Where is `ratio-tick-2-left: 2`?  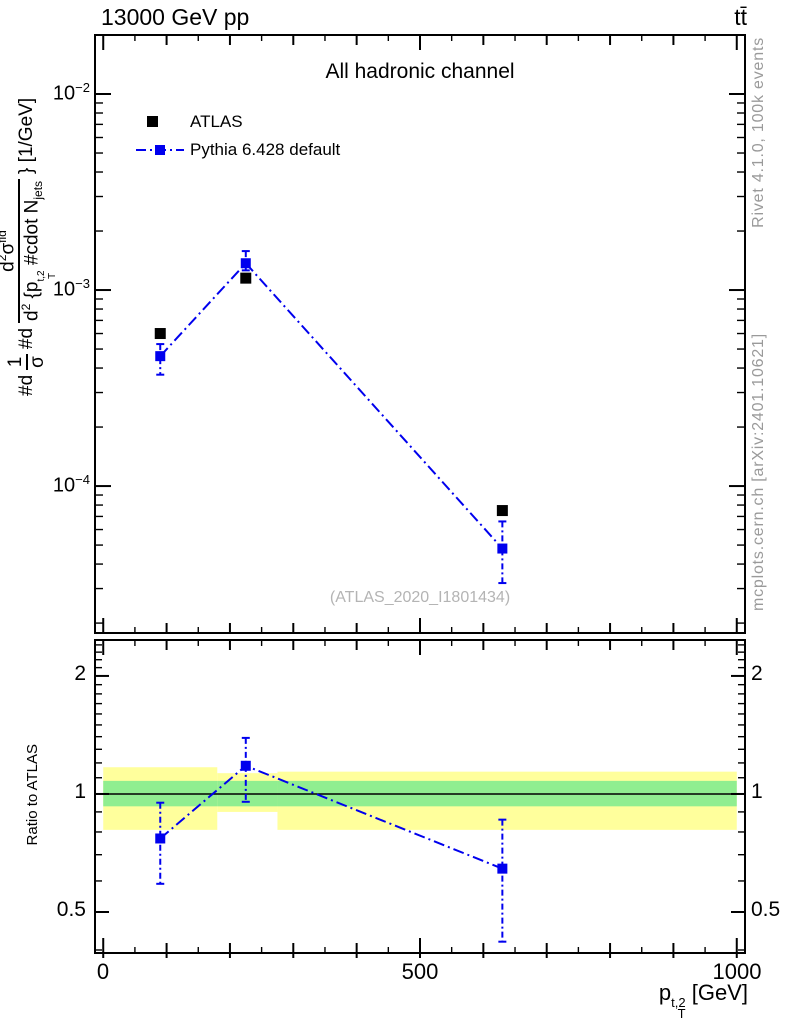 ratio-tick-2-left: 2 is located at coordinates (80, 673).